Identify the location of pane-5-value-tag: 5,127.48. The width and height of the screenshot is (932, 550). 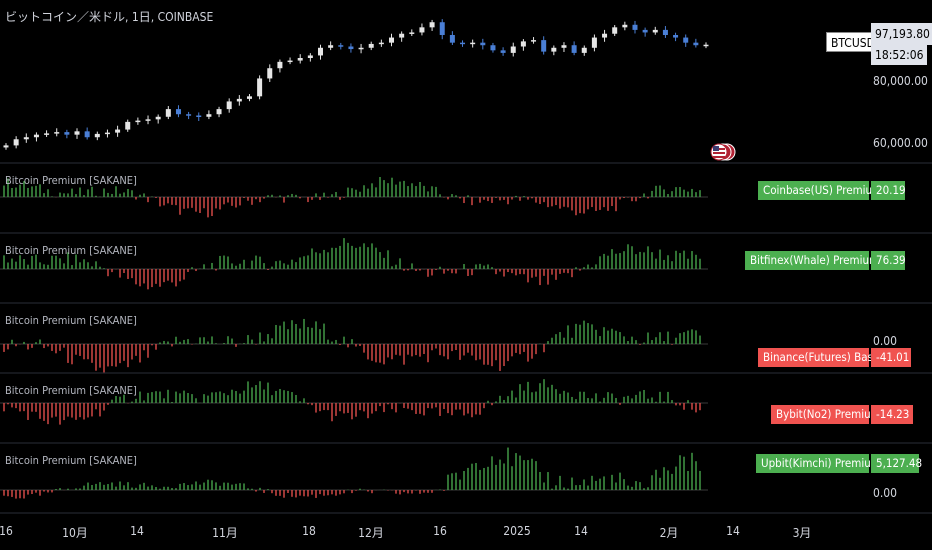
(896, 463).